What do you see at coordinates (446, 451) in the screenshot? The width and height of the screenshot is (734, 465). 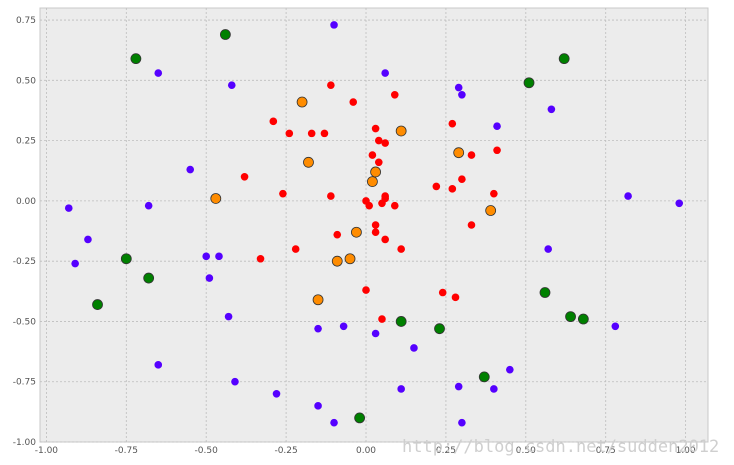 I see `x-tick-label: 0.25` at bounding box center [446, 451].